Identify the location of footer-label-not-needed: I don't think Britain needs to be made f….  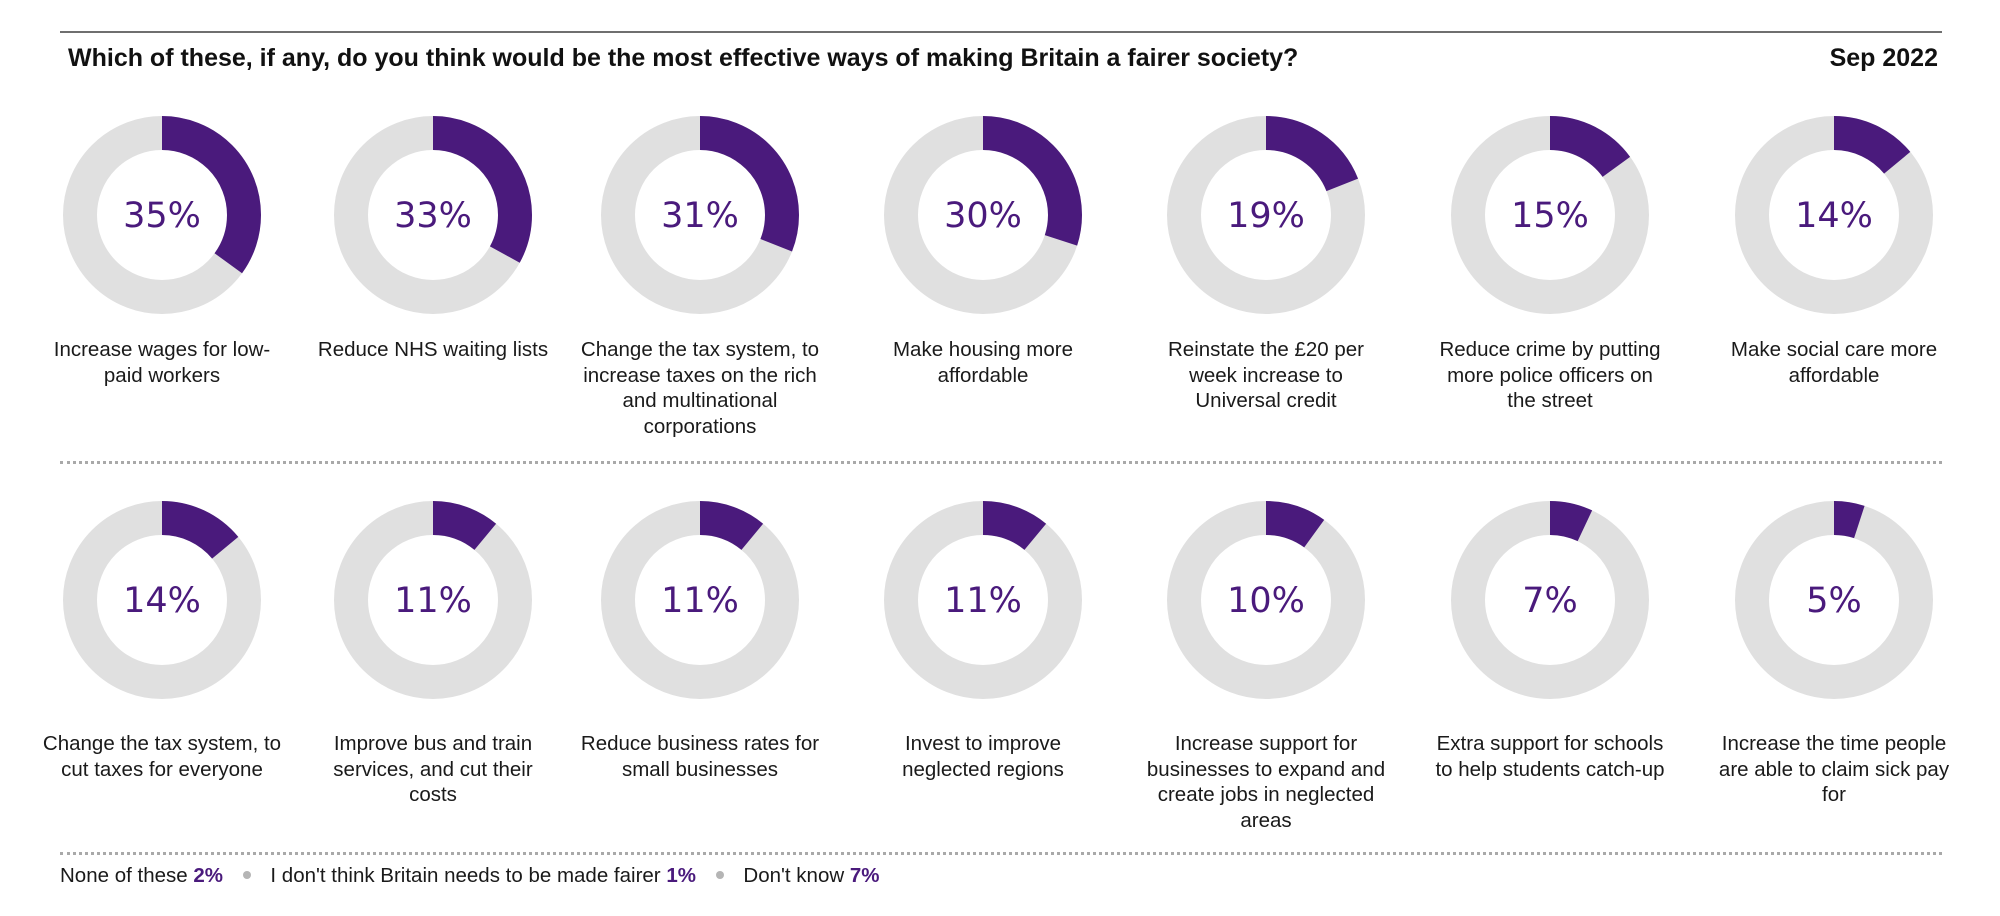
(465, 875).